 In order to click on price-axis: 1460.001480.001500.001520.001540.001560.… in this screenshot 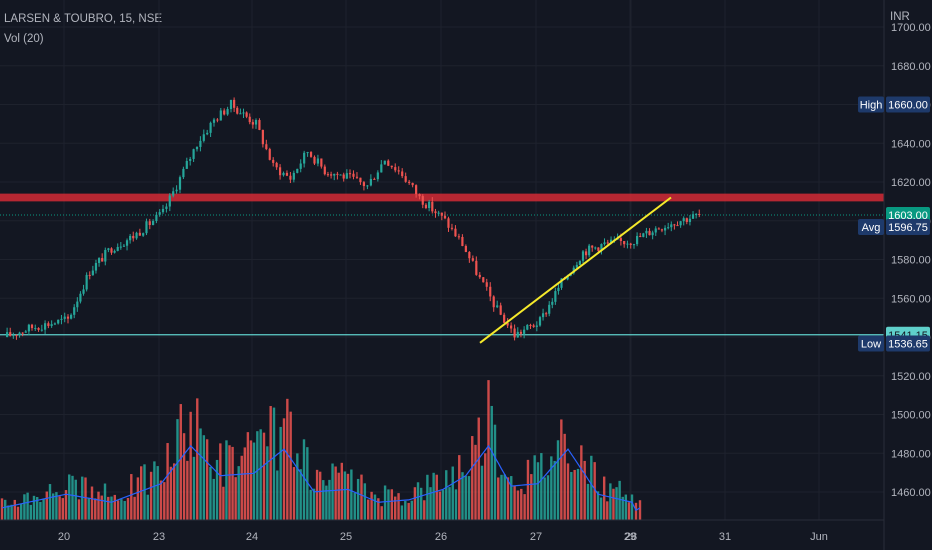, I will do `click(911, 260)`.